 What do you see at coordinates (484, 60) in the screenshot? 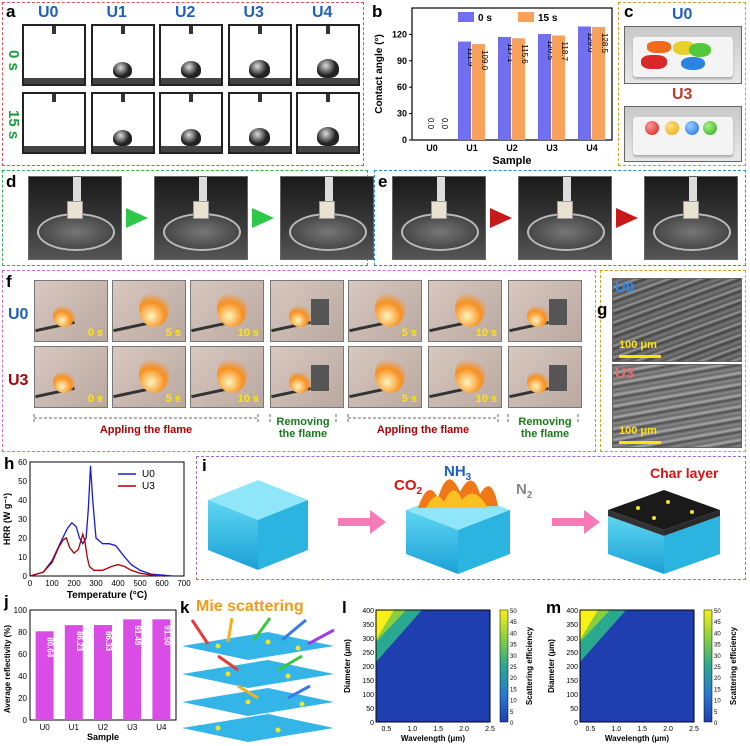
I see `bar-value-label: 109.0` at bounding box center [484, 60].